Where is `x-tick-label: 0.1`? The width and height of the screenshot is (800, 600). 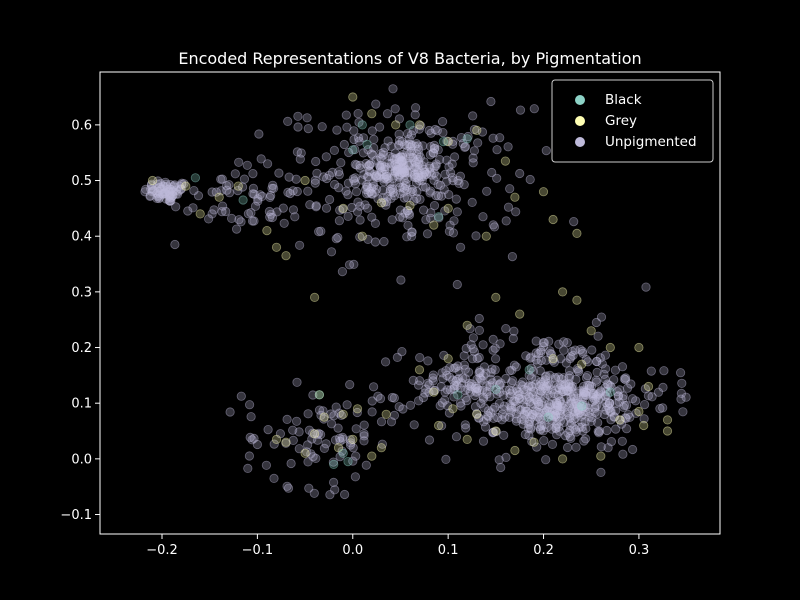 x-tick-label: 0.1 is located at coordinates (448, 550).